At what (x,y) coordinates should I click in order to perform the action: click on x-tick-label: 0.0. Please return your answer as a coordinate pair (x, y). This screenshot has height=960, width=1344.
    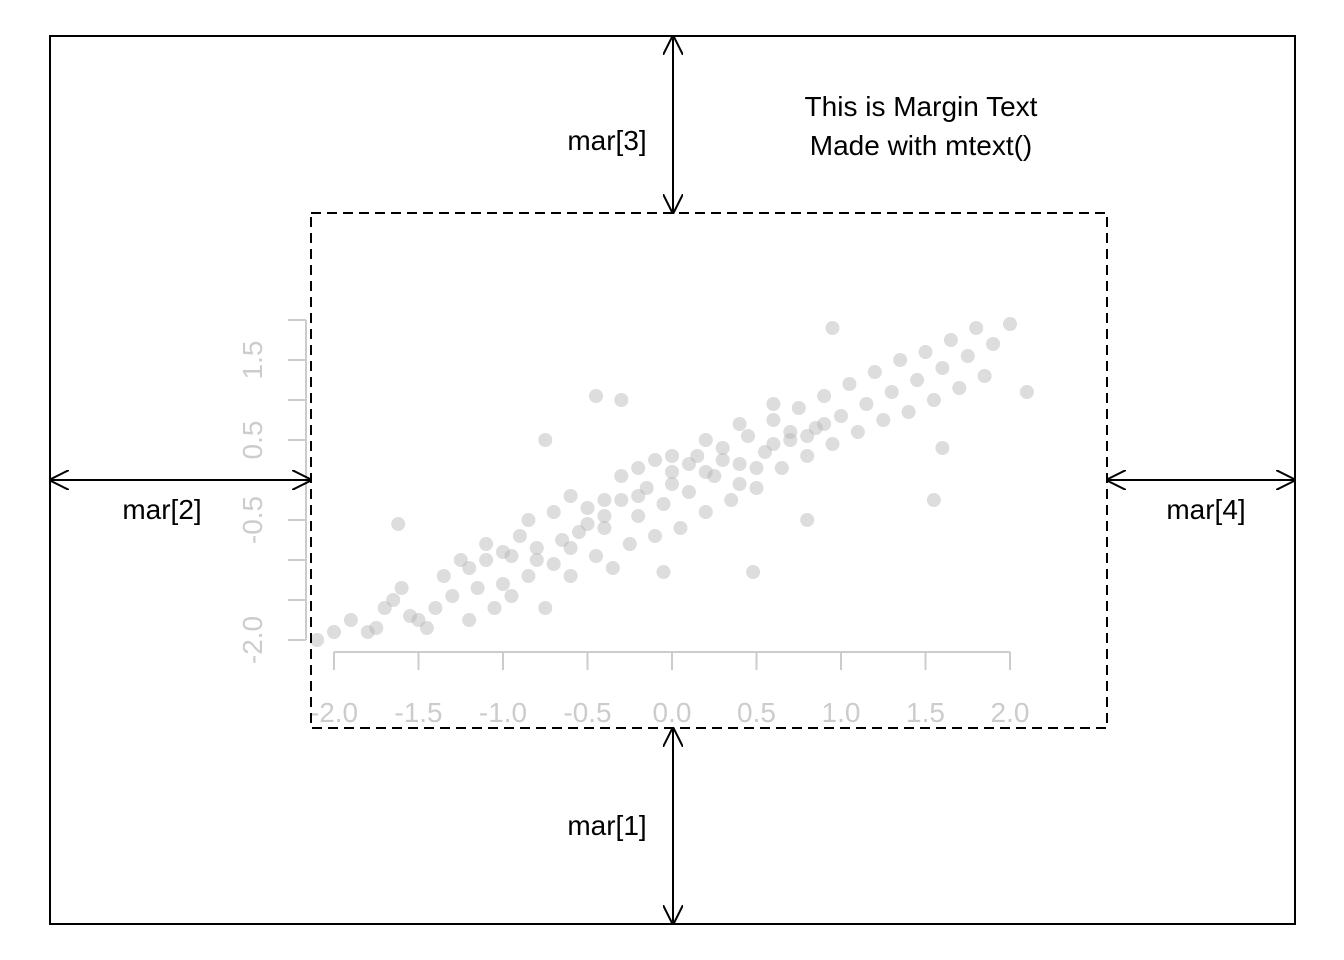
    Looking at the image, I should click on (672, 712).